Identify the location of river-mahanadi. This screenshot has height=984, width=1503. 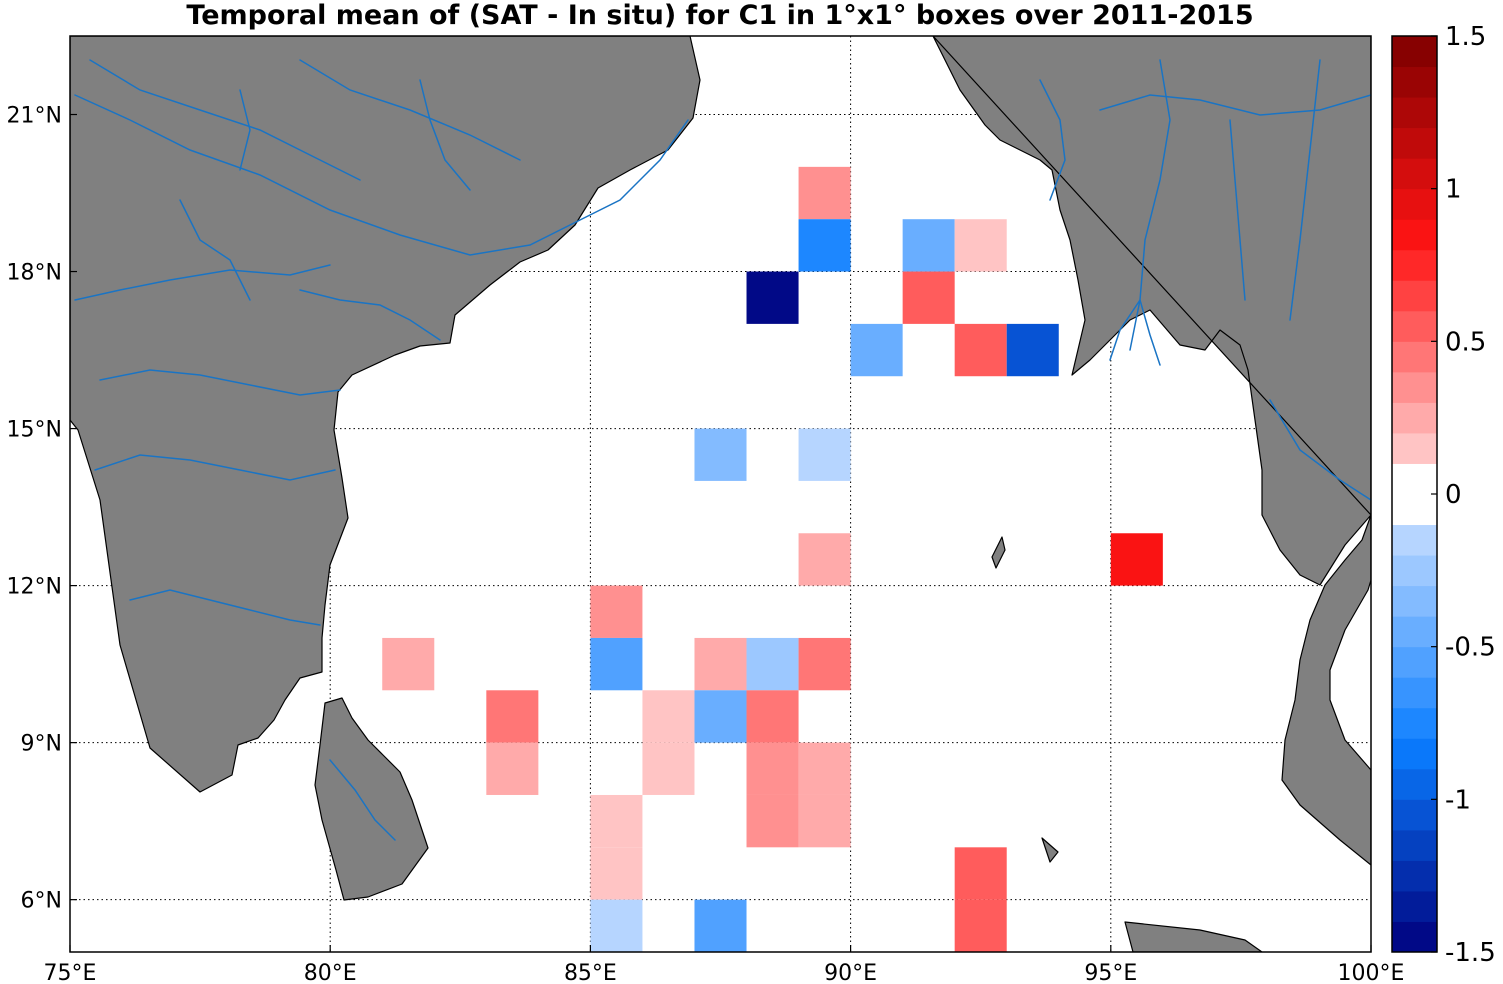
(370, 315).